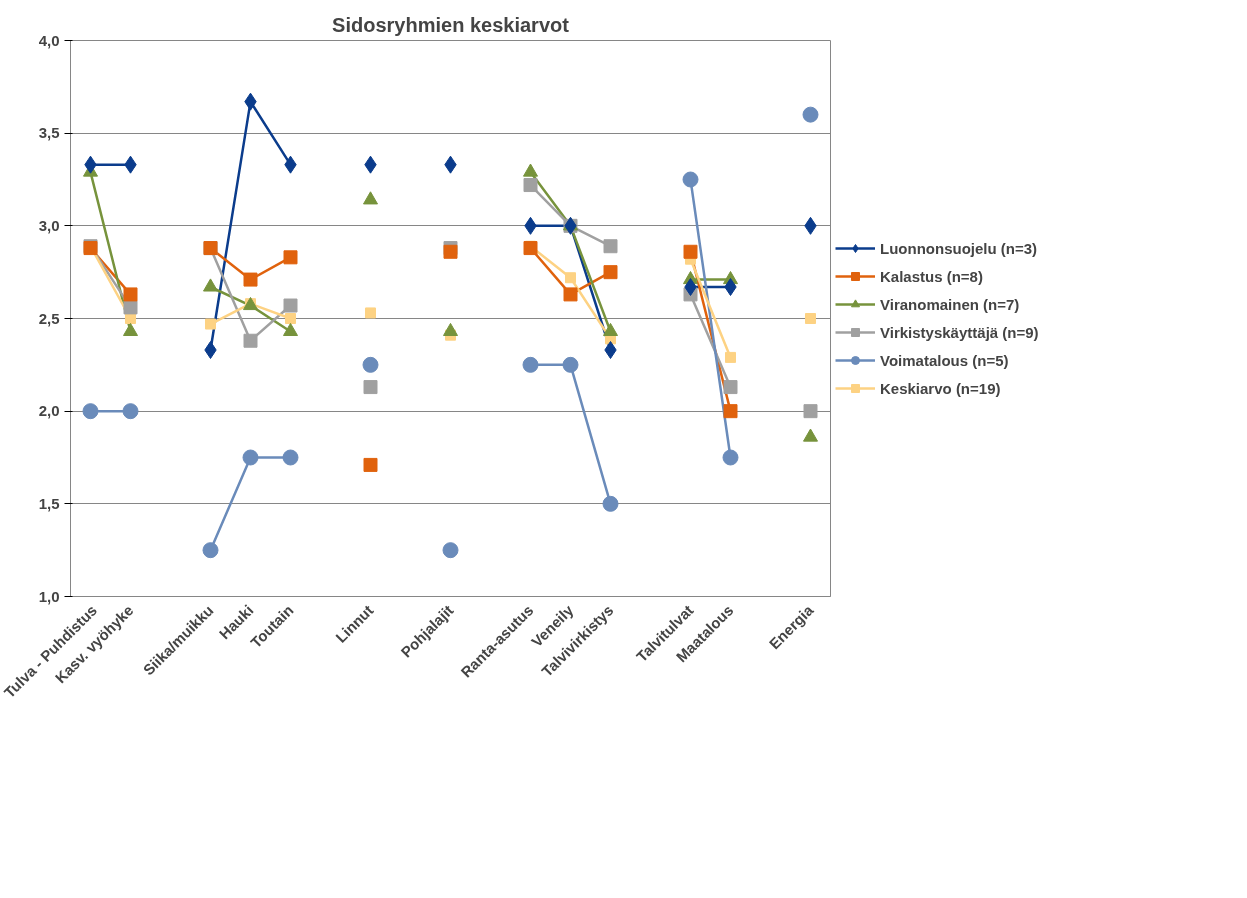  Describe the element at coordinates (49, 411) in the screenshot. I see `y-tick-label: 2,0` at that location.